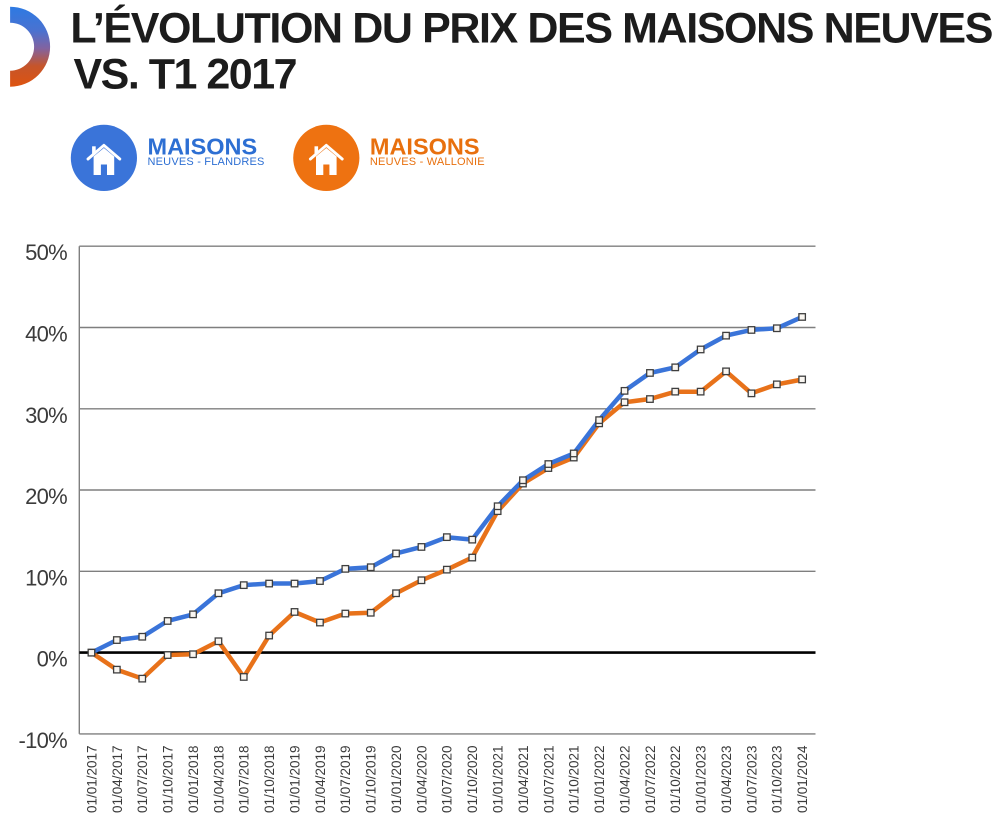  Describe the element at coordinates (91, 779) in the screenshot. I see `svg-text: 01/01/2017` at that location.